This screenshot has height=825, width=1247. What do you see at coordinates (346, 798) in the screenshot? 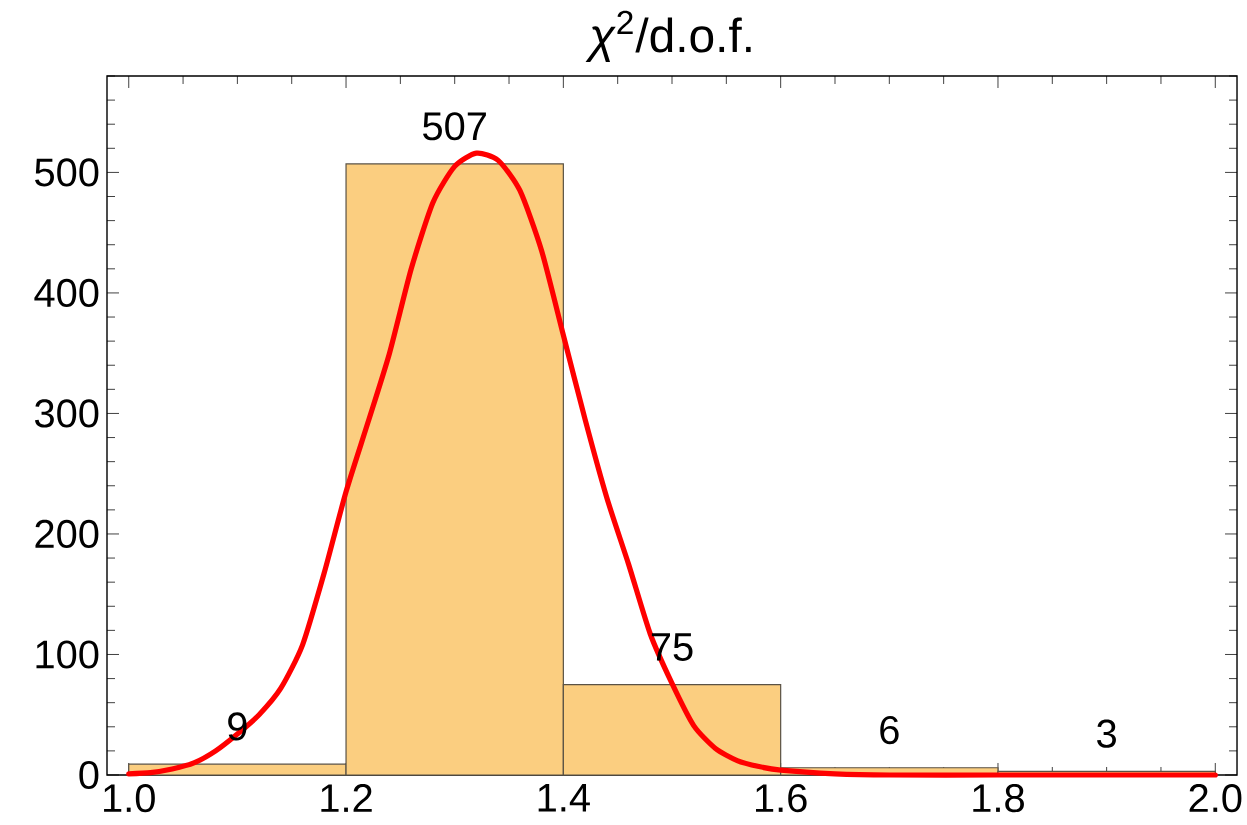
I see `x-tick-label: 1.2` at bounding box center [346, 798].